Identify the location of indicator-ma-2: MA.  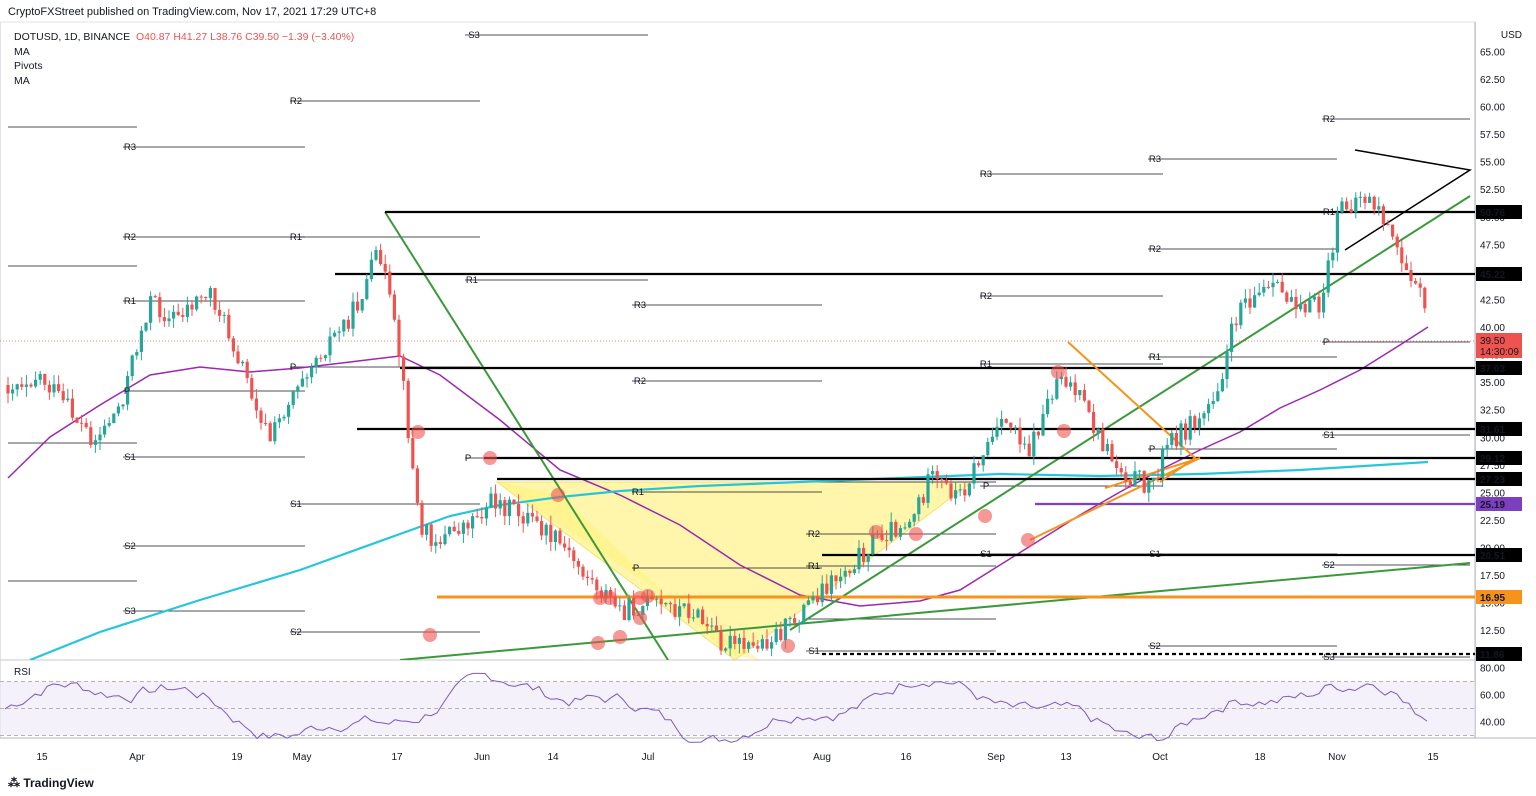
(22, 80).